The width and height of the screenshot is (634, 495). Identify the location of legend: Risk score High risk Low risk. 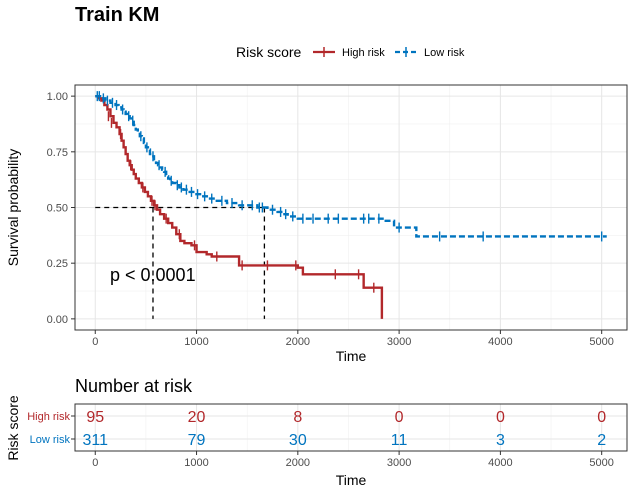
(350, 52).